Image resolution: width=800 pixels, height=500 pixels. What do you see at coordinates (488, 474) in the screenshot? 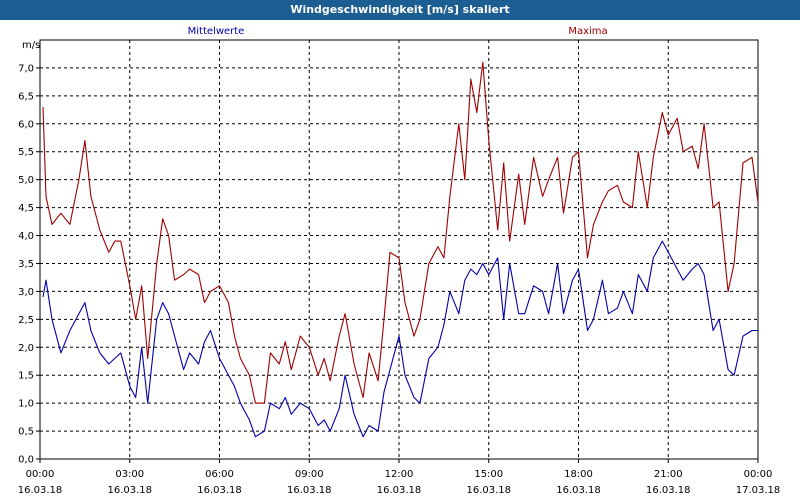
I see `x-tick-time: 15:00` at bounding box center [488, 474].